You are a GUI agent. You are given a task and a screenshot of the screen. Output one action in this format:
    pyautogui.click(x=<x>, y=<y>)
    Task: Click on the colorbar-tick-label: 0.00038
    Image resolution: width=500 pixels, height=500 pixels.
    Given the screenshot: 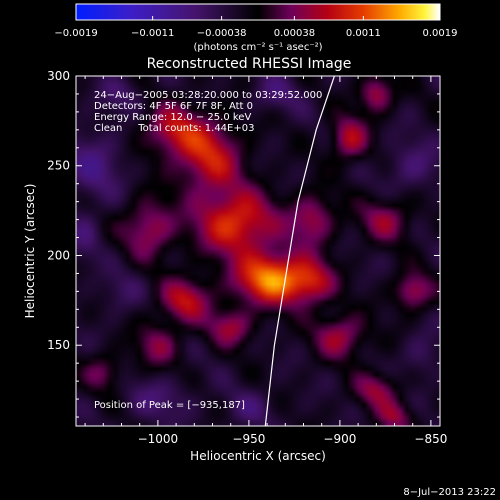 What is the action you would take?
    pyautogui.click(x=294, y=33)
    